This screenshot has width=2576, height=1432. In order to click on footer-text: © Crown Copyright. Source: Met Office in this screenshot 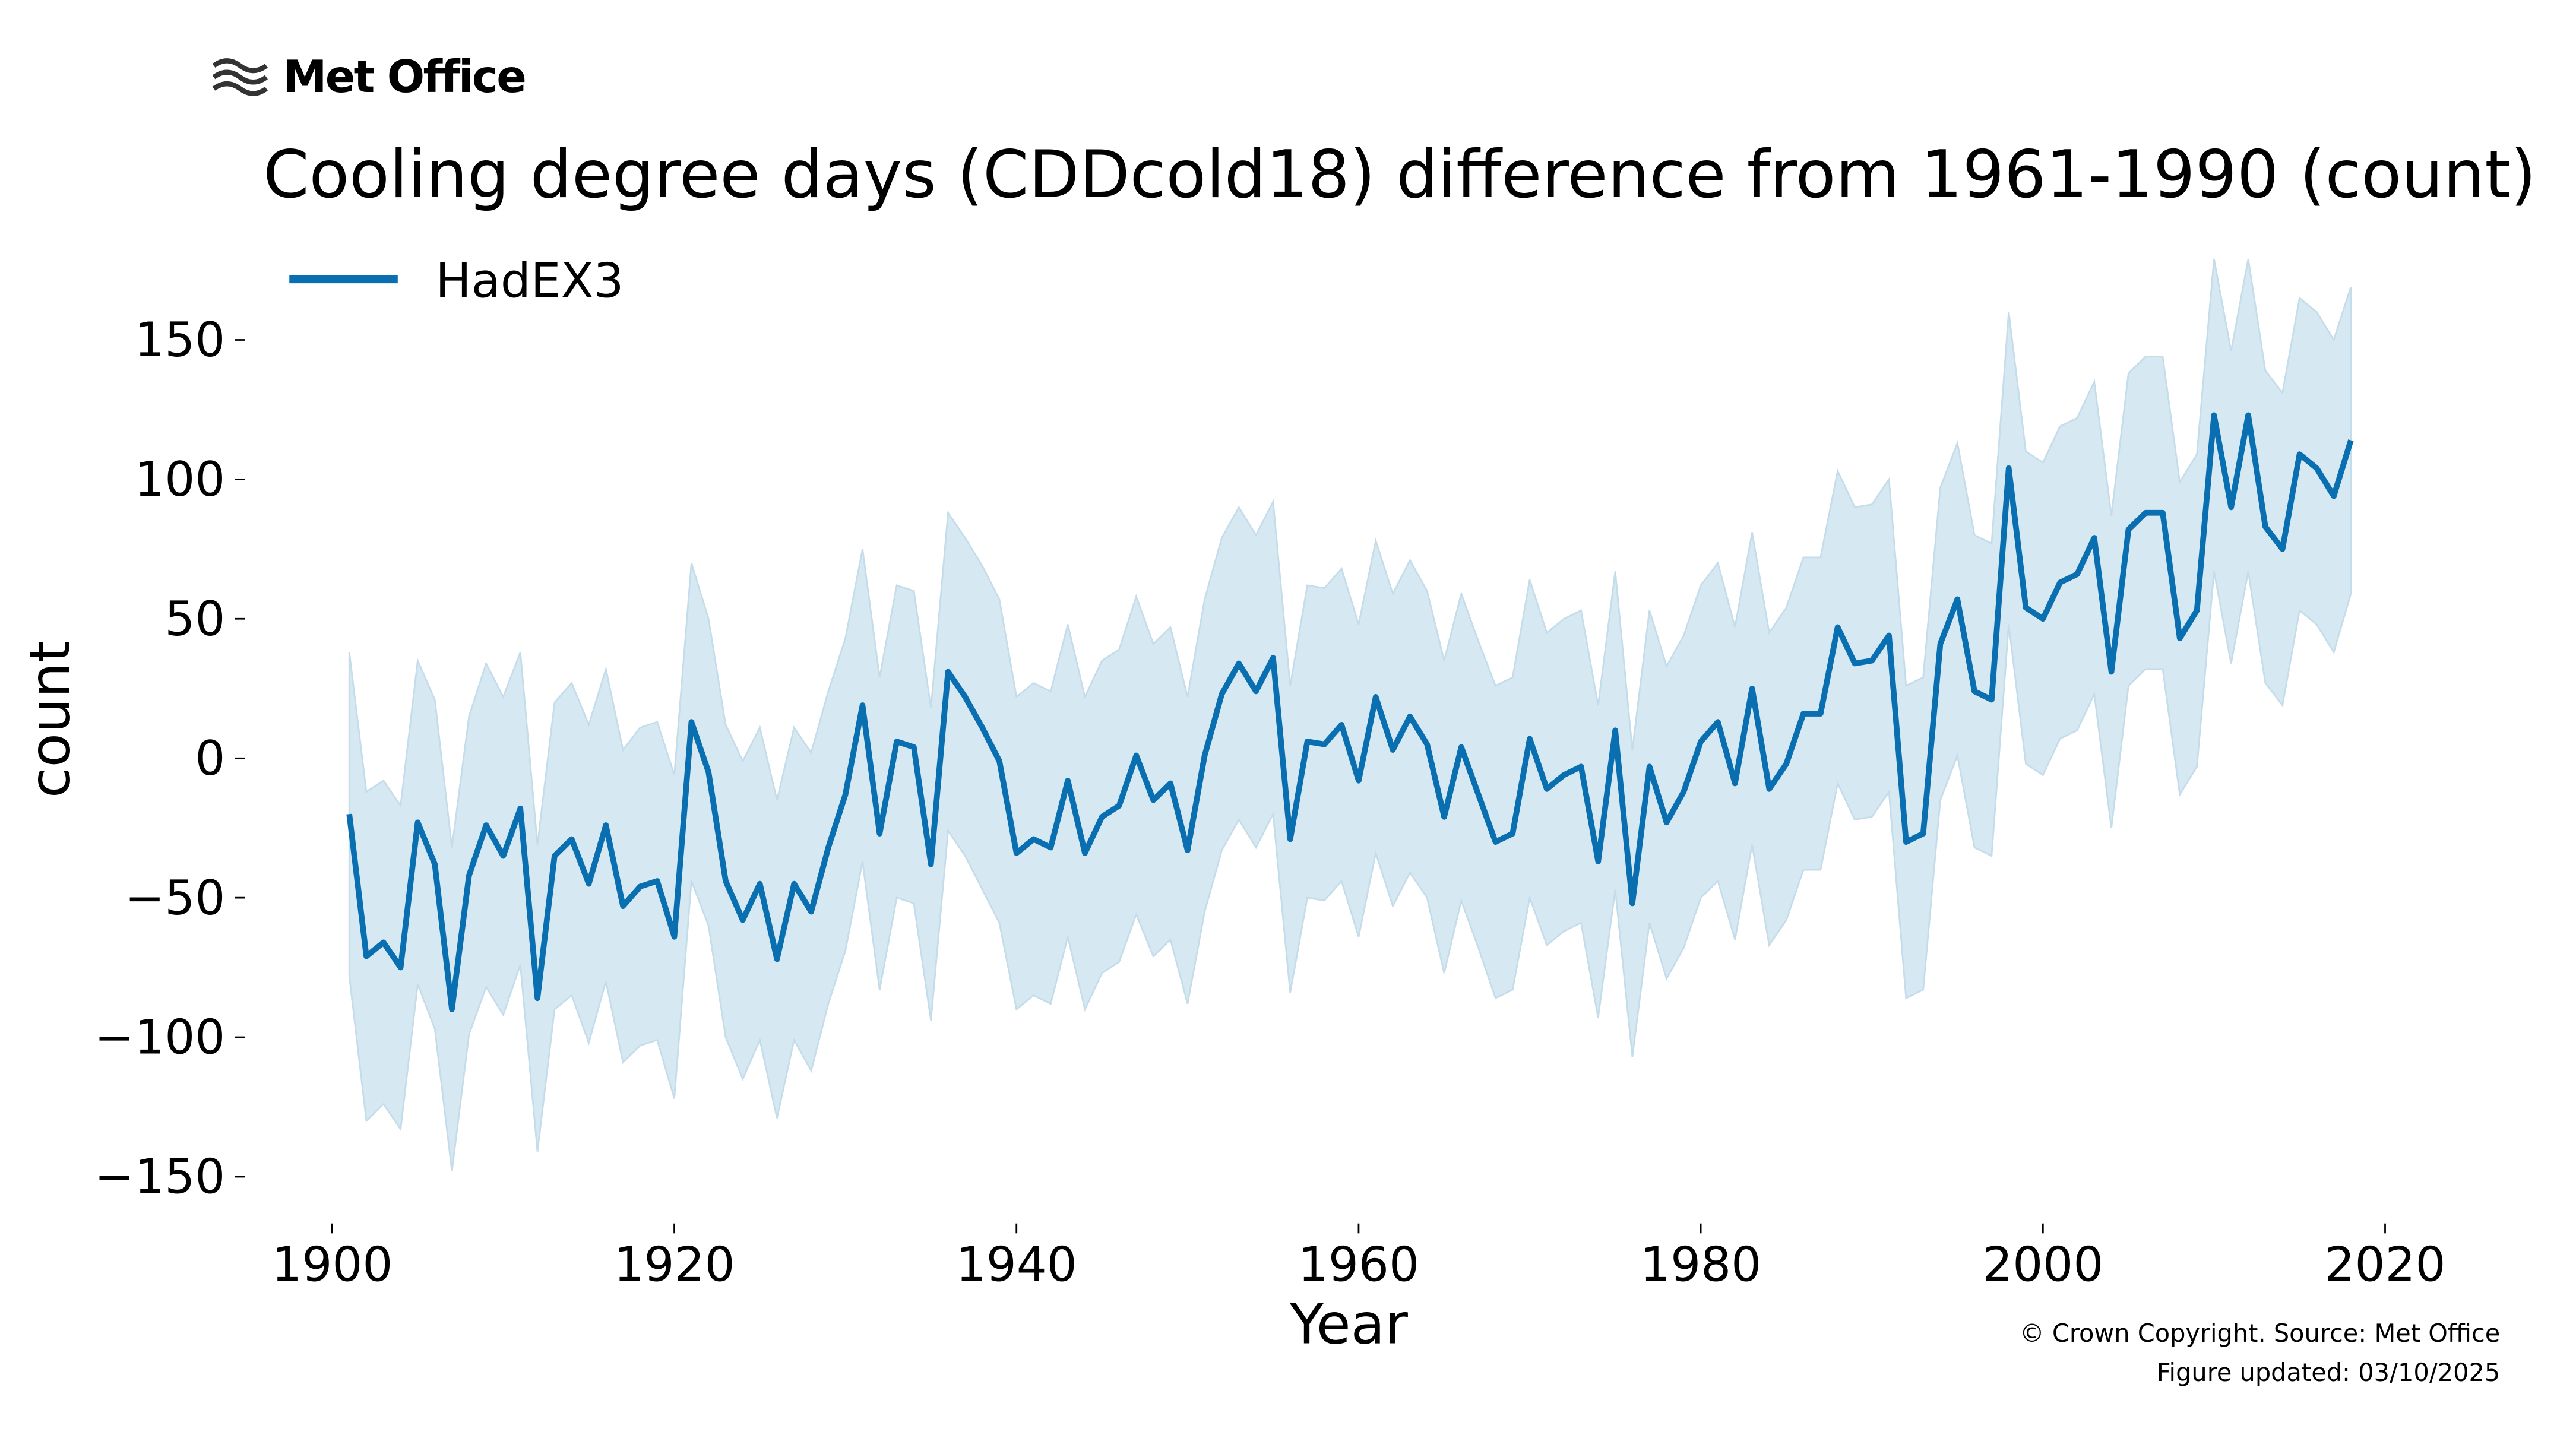, I will do `click(2260, 1333)`.